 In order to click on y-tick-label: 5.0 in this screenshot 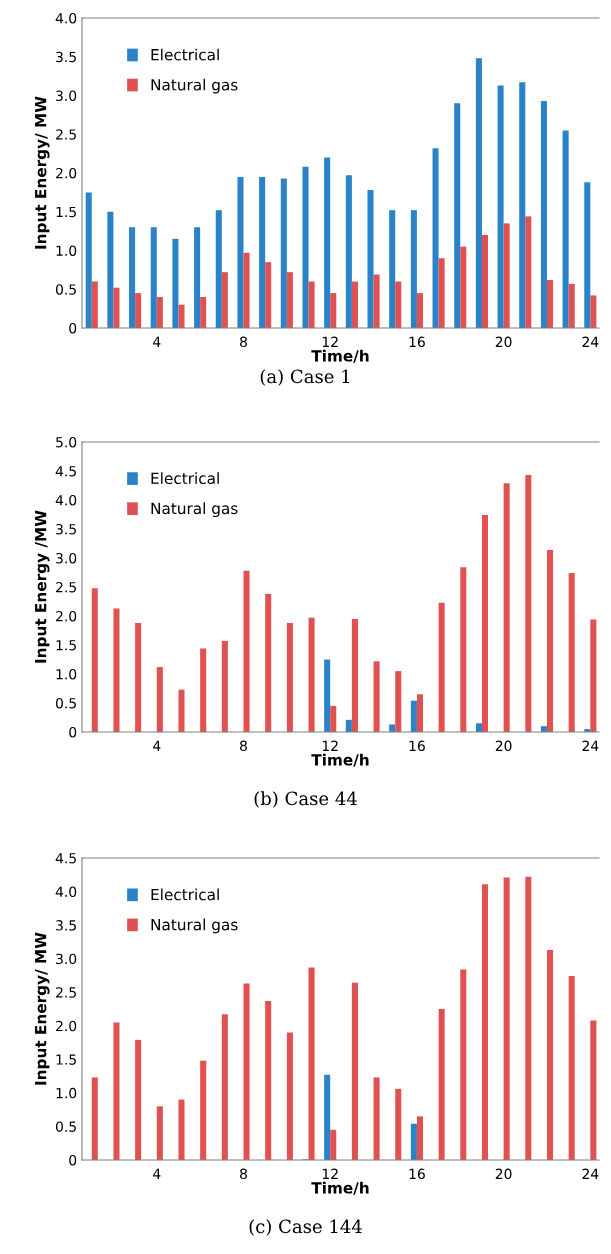, I will do `click(66, 442)`.